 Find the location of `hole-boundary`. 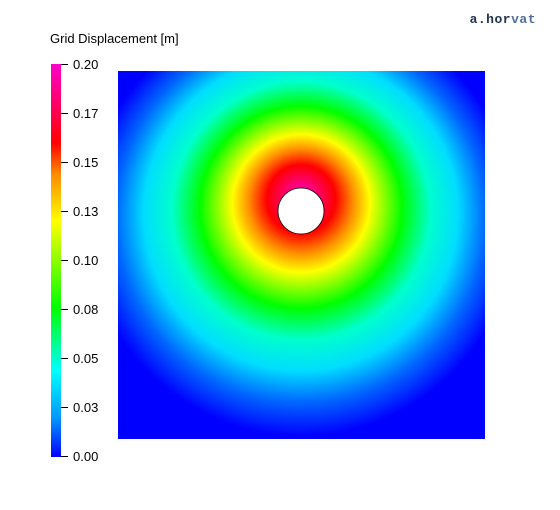

hole-boundary is located at coordinates (301, 211).